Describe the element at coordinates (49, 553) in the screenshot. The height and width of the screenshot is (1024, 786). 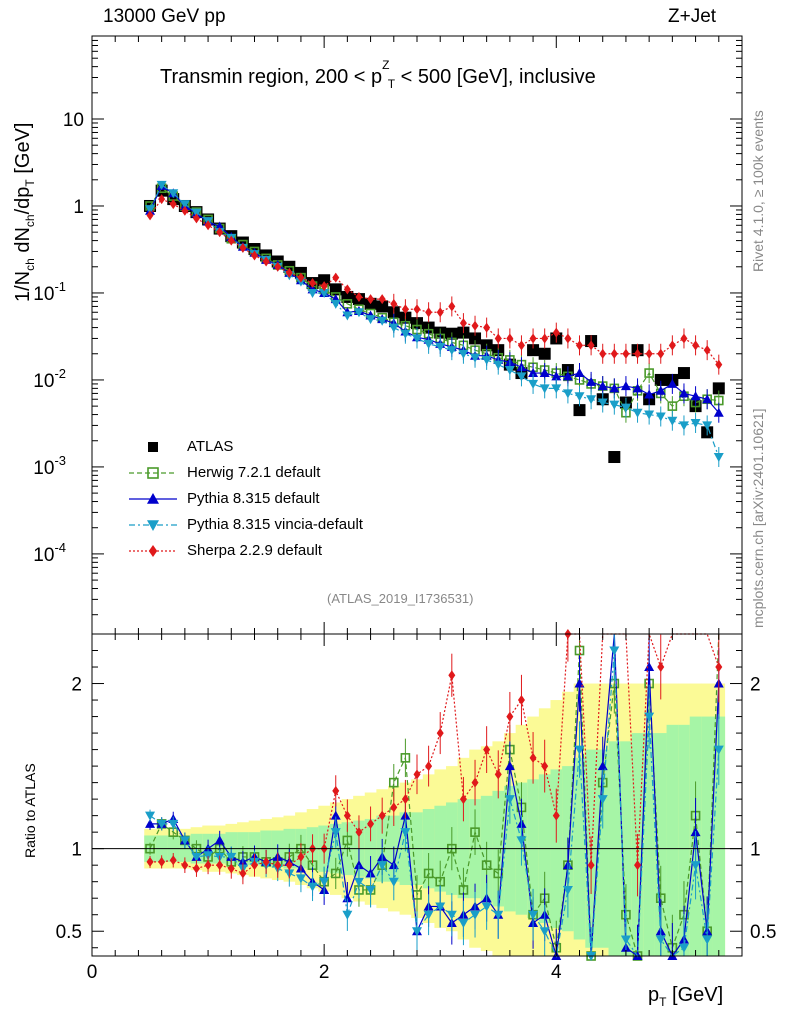
I see `y-tick-label: 10-4` at that location.